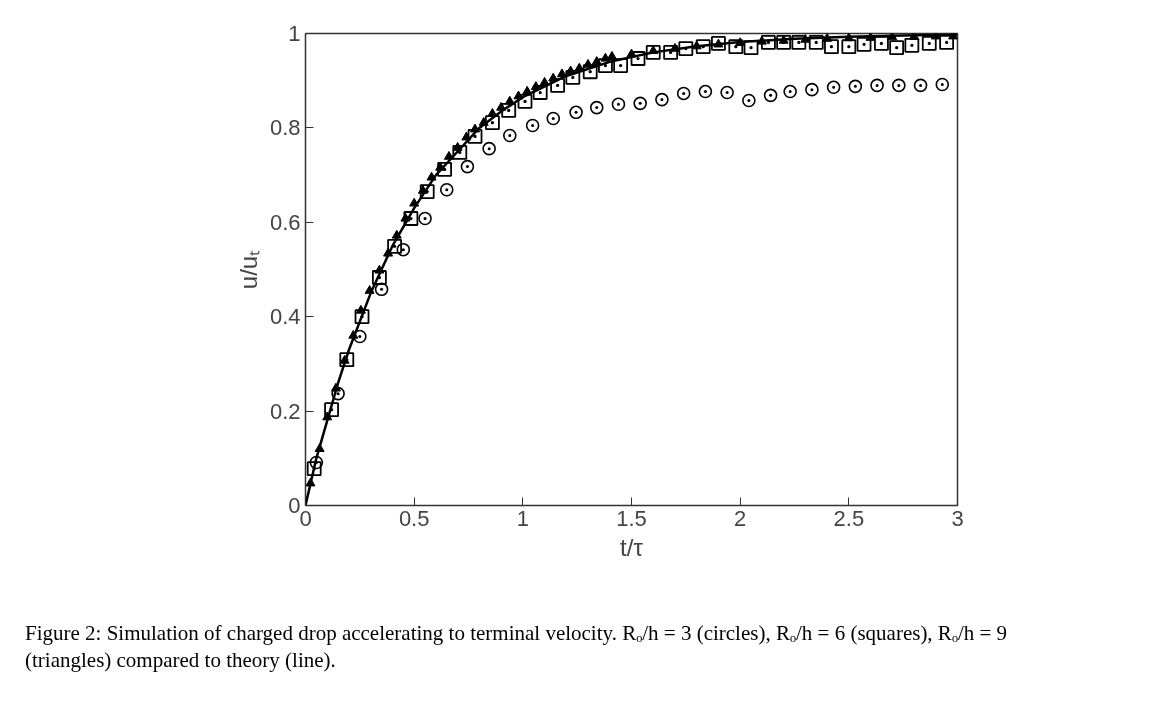  Describe the element at coordinates (849, 518) in the screenshot. I see `x-tick-label: 2.5` at that location.